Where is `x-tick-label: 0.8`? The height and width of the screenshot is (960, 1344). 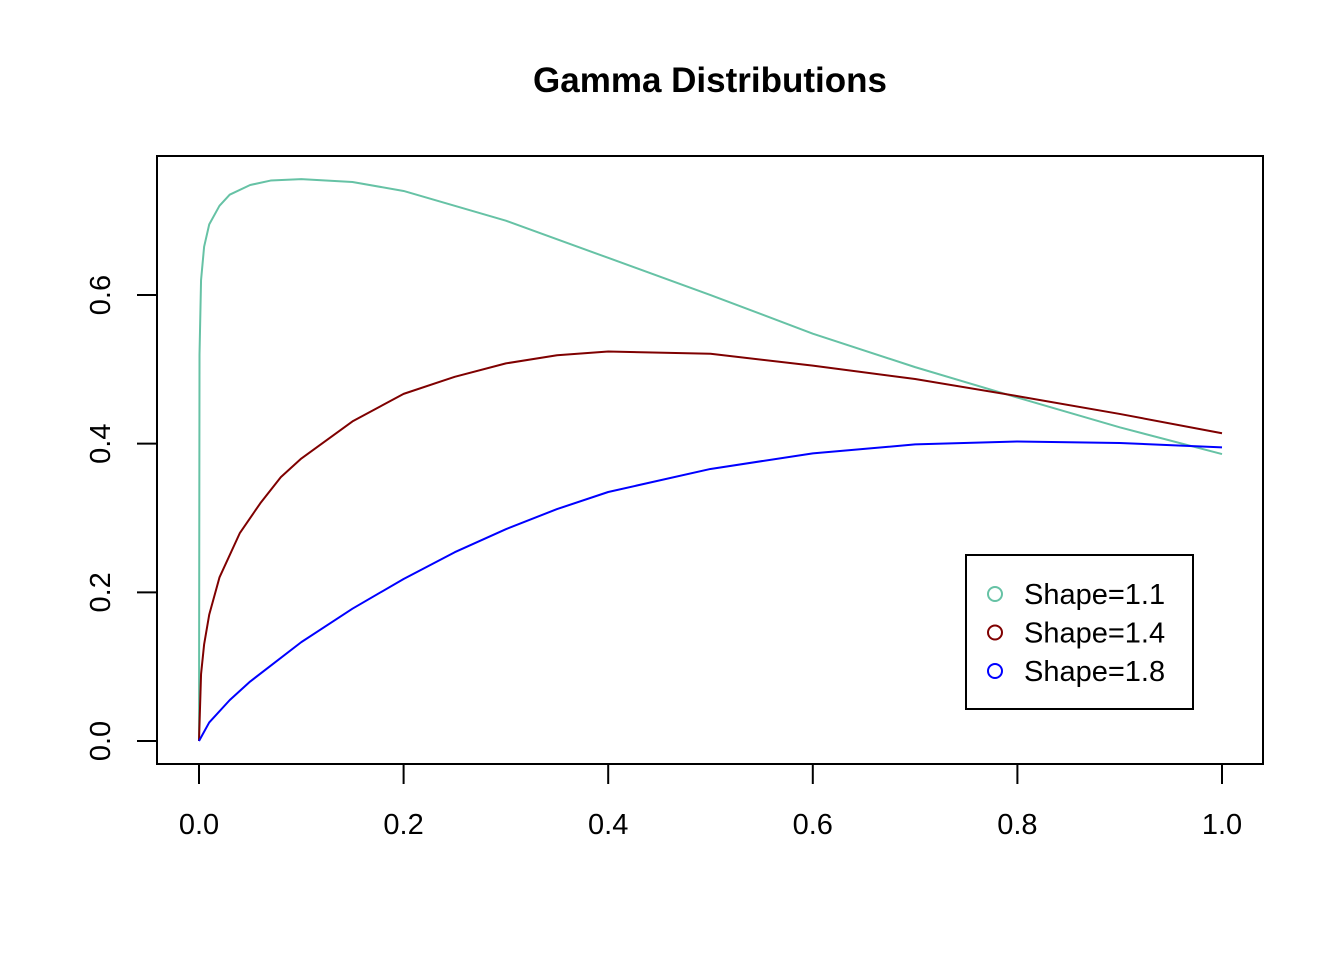 x-tick-label: 0.8 is located at coordinates (1017, 825).